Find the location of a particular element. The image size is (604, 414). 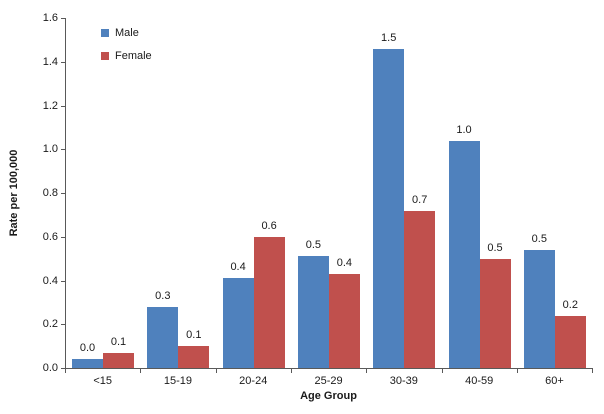

legend-item-male: Male is located at coordinates (126, 32).